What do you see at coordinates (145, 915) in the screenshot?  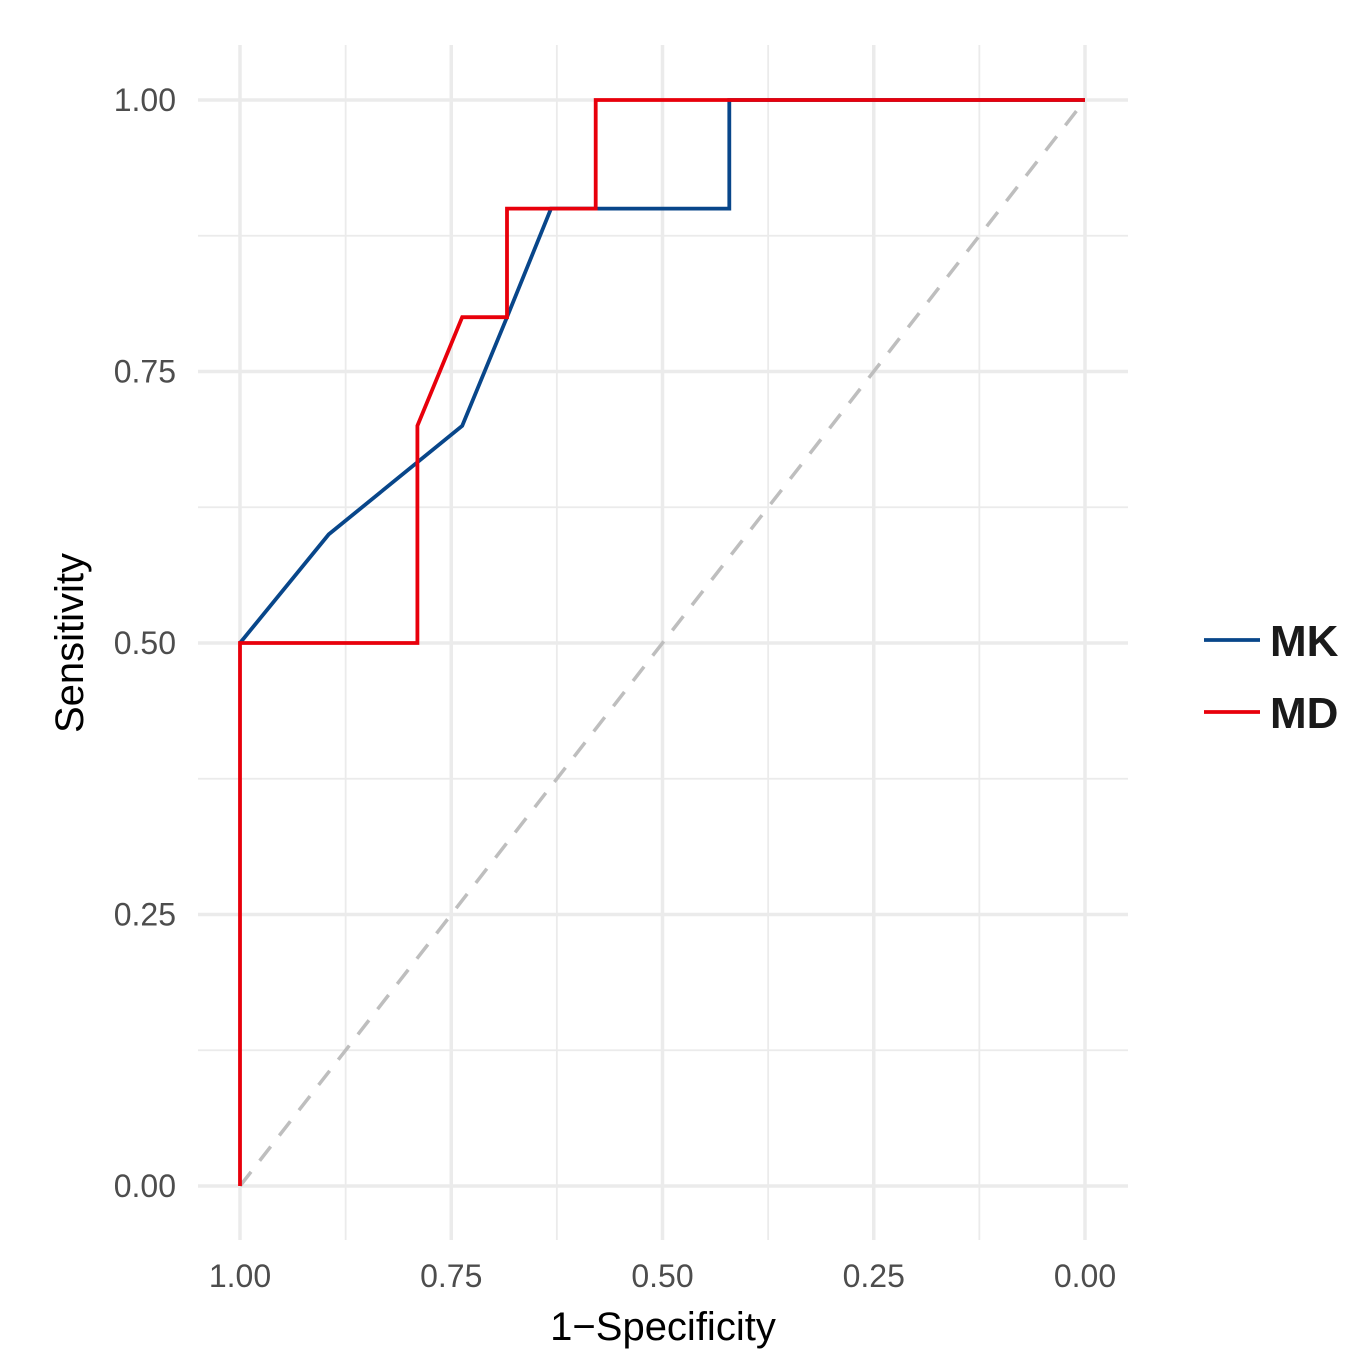 I see `y-tick-label: 0.25` at bounding box center [145, 915].